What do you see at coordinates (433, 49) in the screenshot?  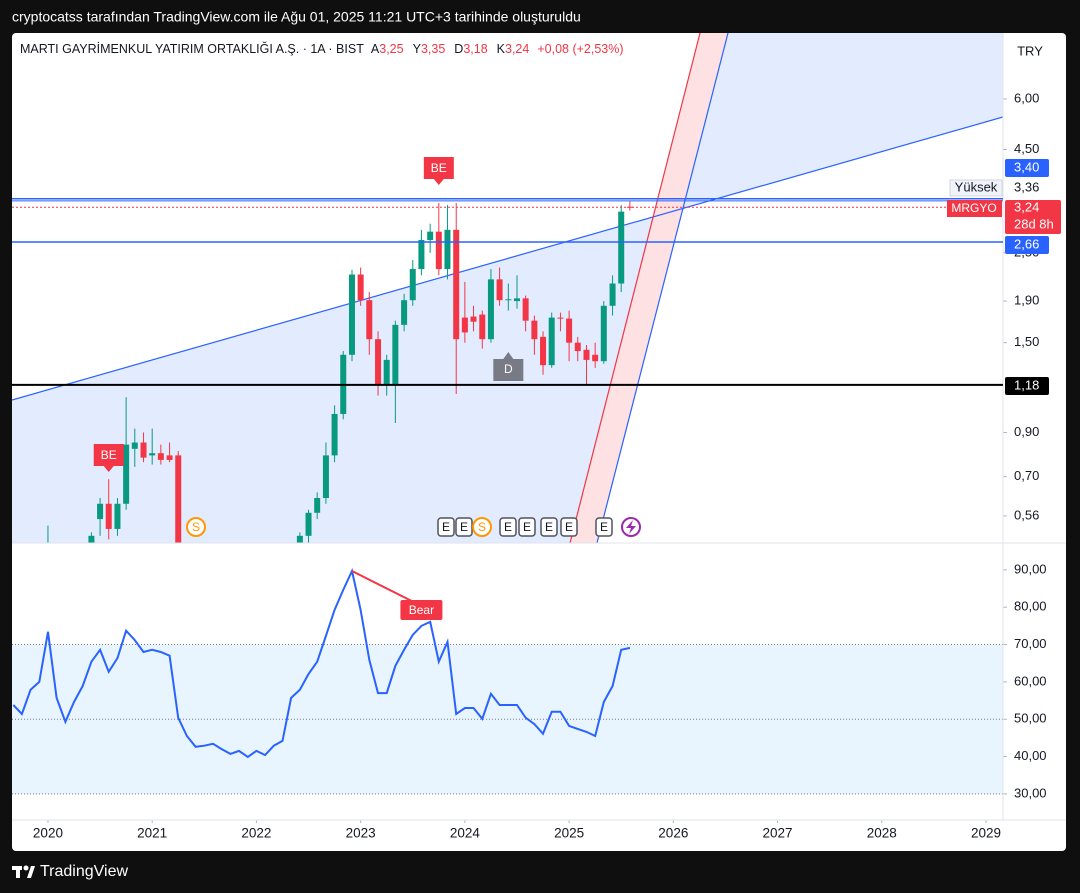 I see `ohlc-value: 3,35` at bounding box center [433, 49].